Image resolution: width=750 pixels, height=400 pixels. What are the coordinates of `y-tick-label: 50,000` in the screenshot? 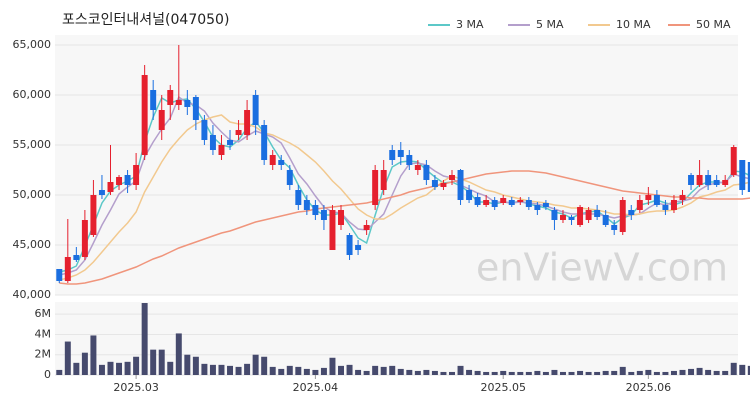 It's located at (32, 194).